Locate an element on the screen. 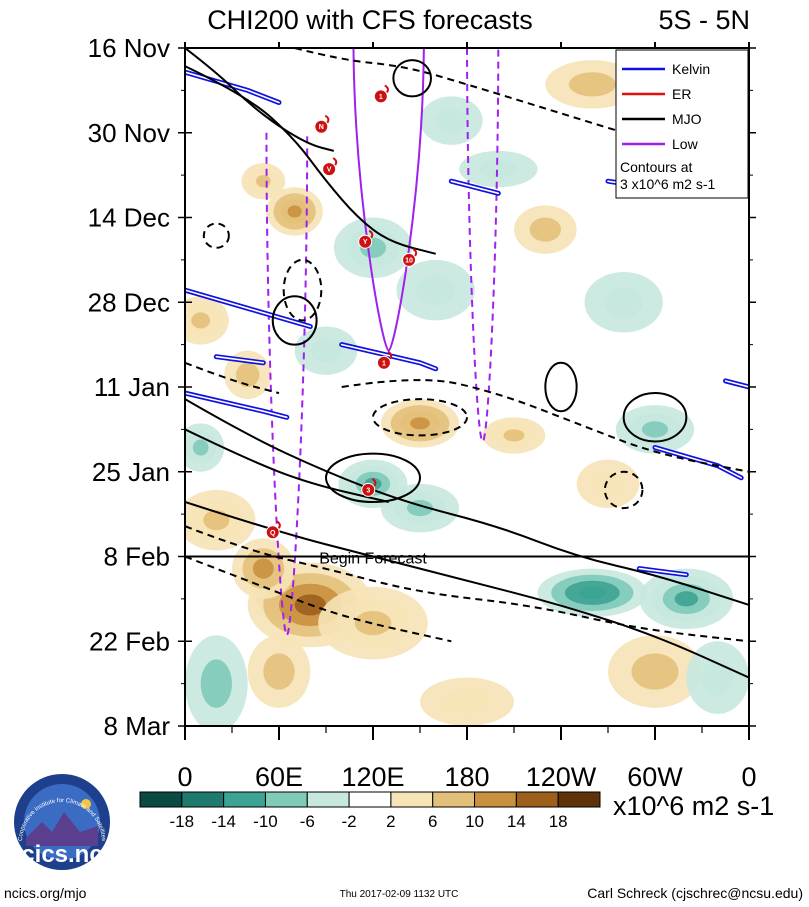 The width and height of the screenshot is (809, 907). colorbar-tick-label: -2 is located at coordinates (349, 821).